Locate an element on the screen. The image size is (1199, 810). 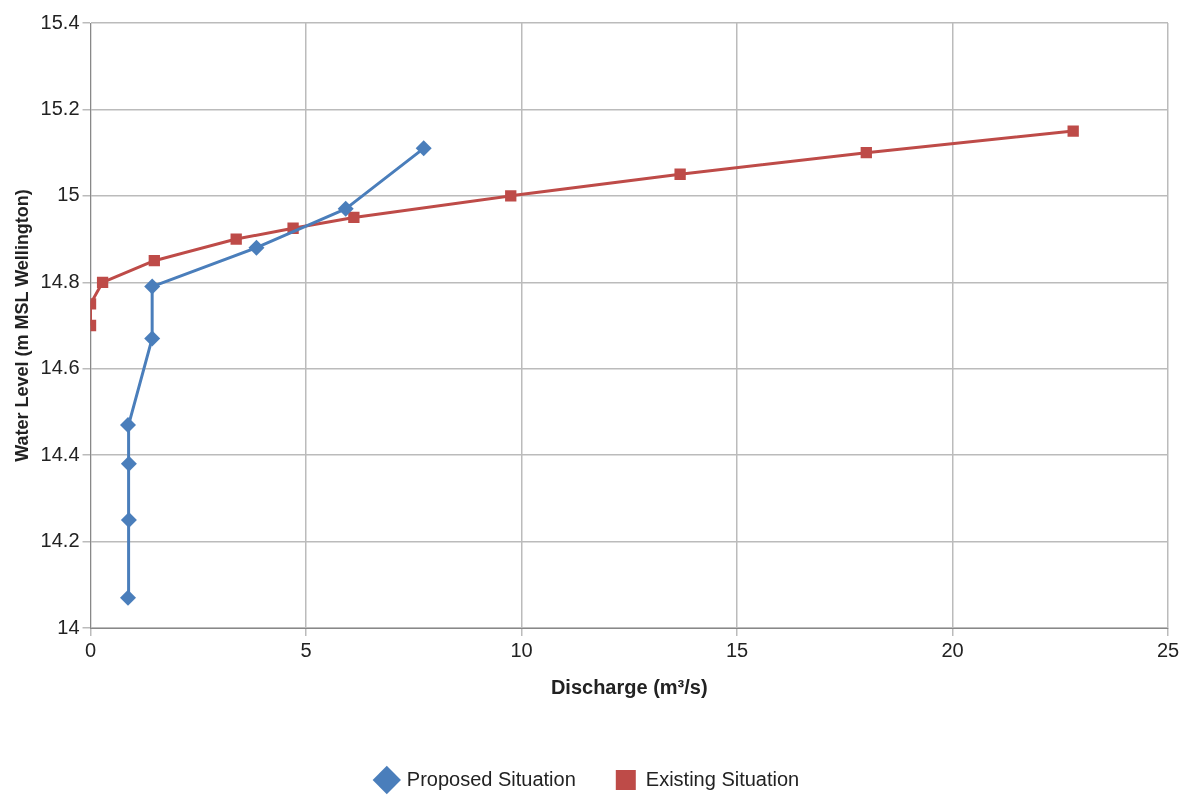
legend-label: Existing Situation is located at coordinates (722, 778).